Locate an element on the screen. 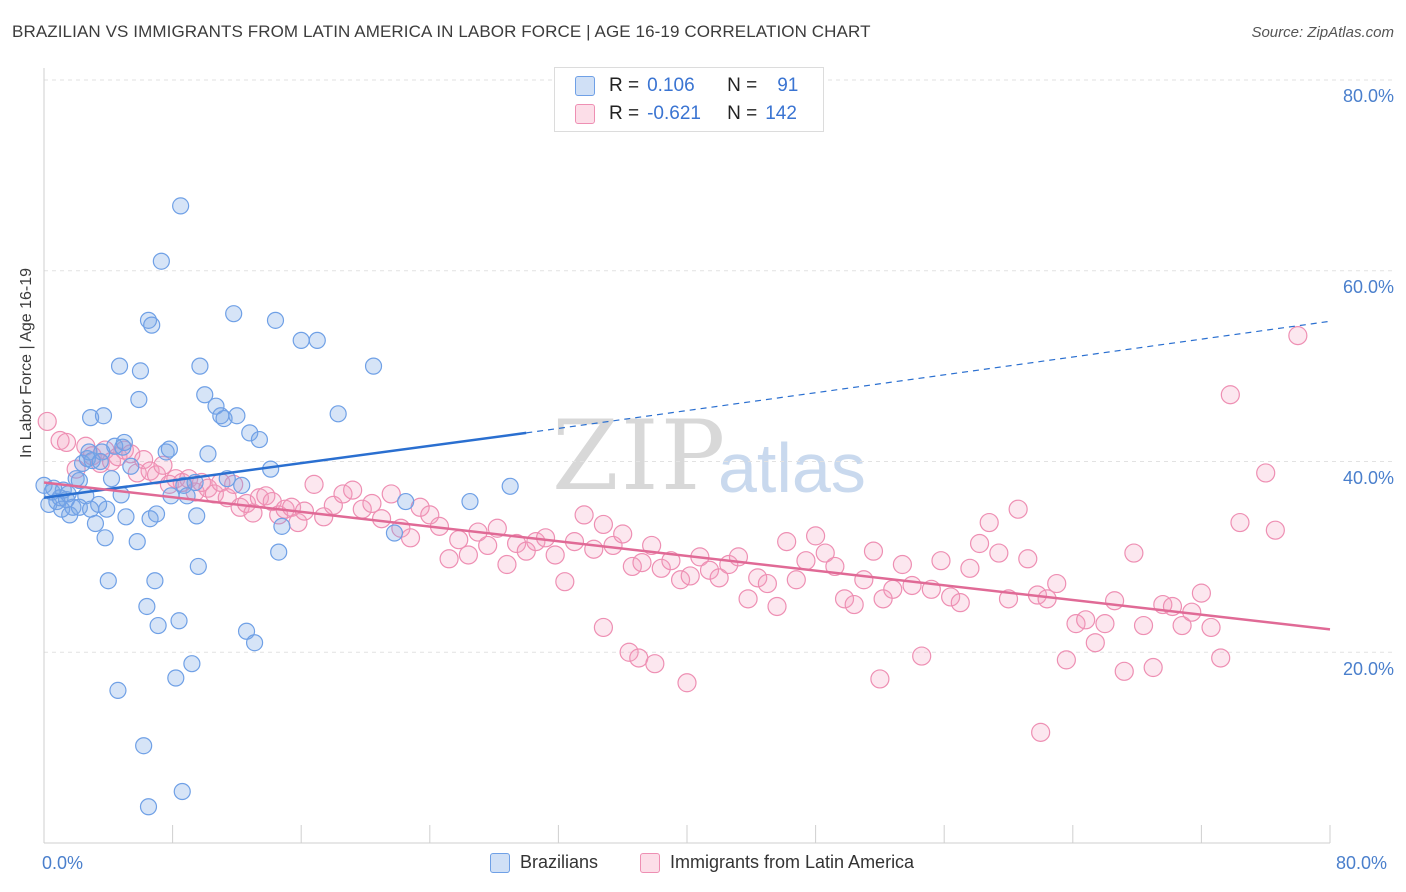 Image resolution: width=1406 pixels, height=892 pixels. trend-line-brazilians is located at coordinates (285, 465).